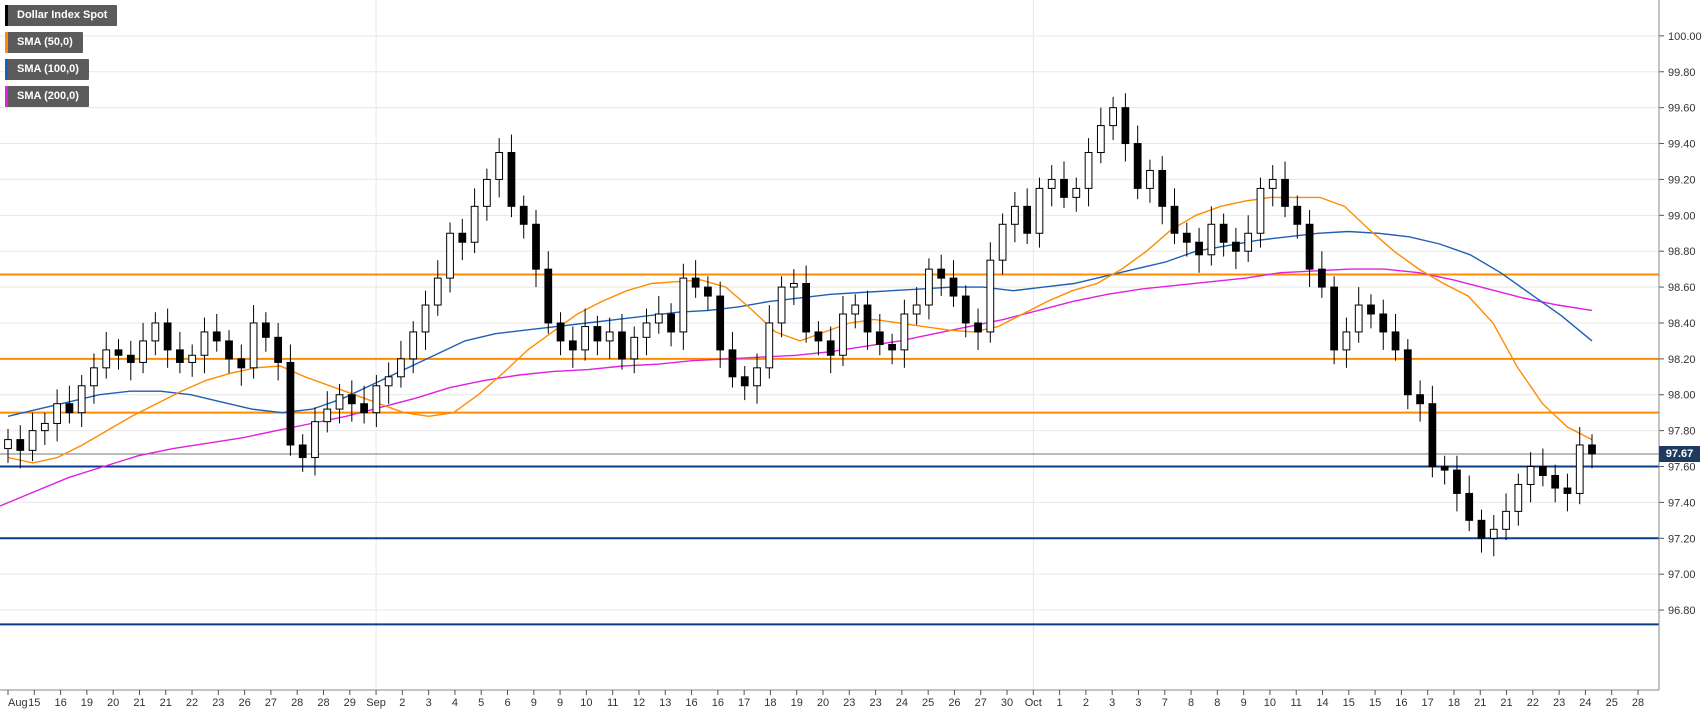 The height and width of the screenshot is (712, 1707). Describe the element at coordinates (1682, 252) in the screenshot. I see `y-tick-label: 98.80` at that location.